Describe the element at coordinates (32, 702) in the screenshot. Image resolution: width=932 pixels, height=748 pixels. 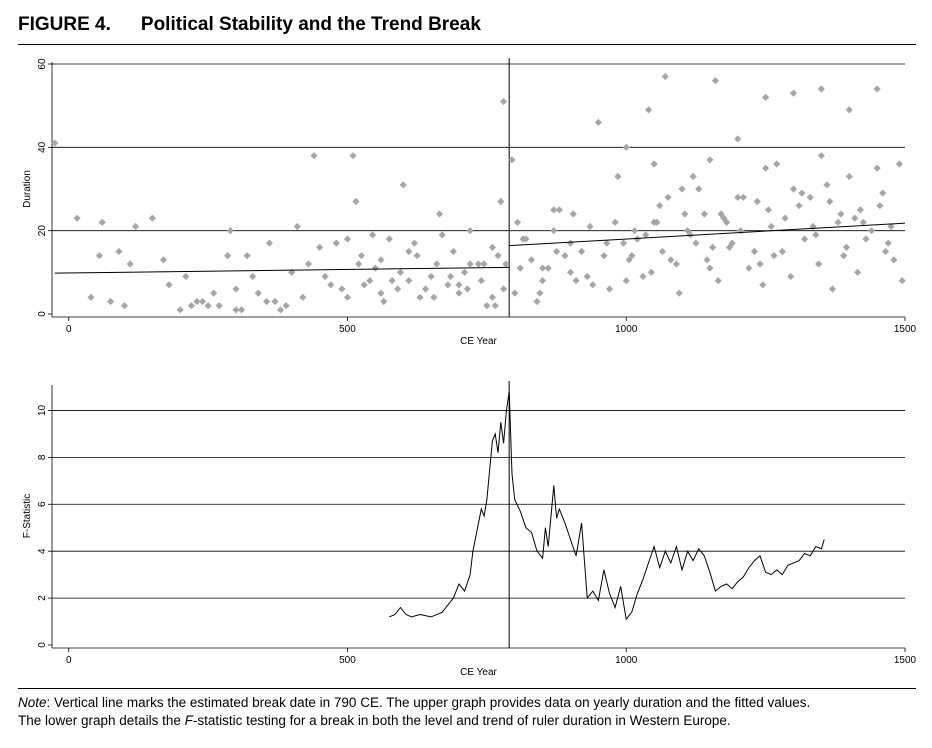
I see `note-lead: Note` at that location.